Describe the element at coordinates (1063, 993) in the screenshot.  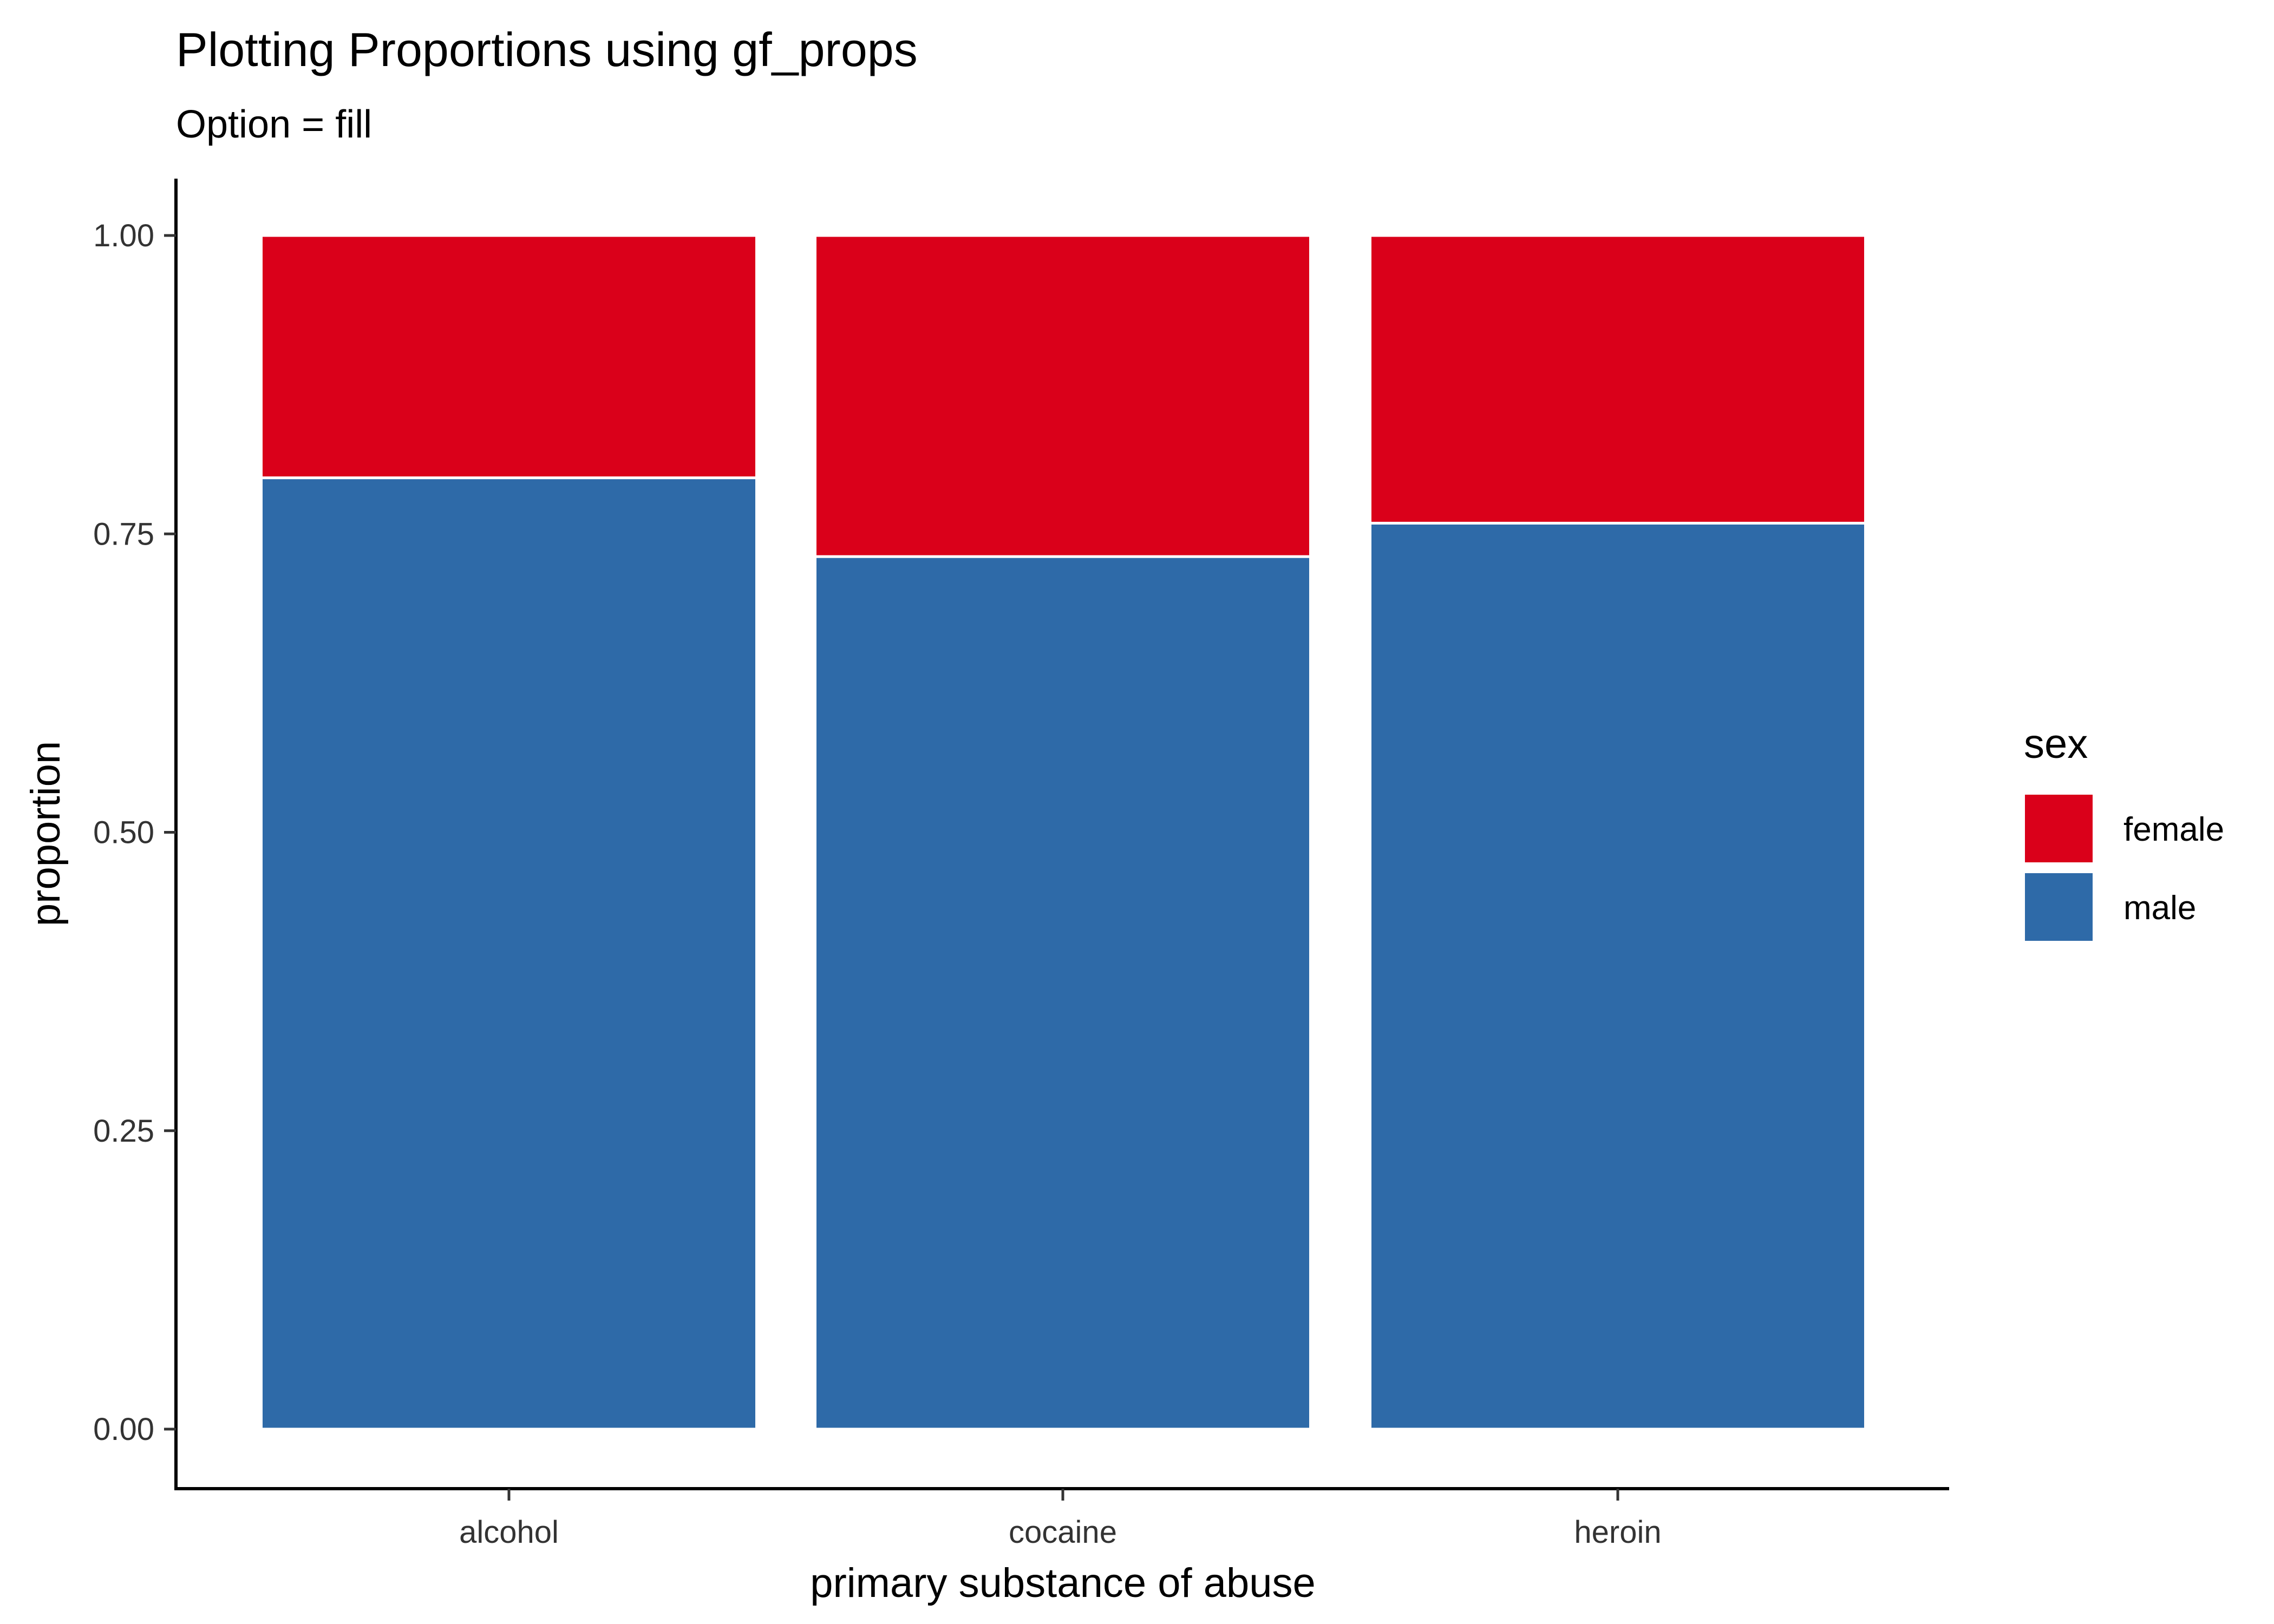
I see `bar-cocaine-male` at that location.